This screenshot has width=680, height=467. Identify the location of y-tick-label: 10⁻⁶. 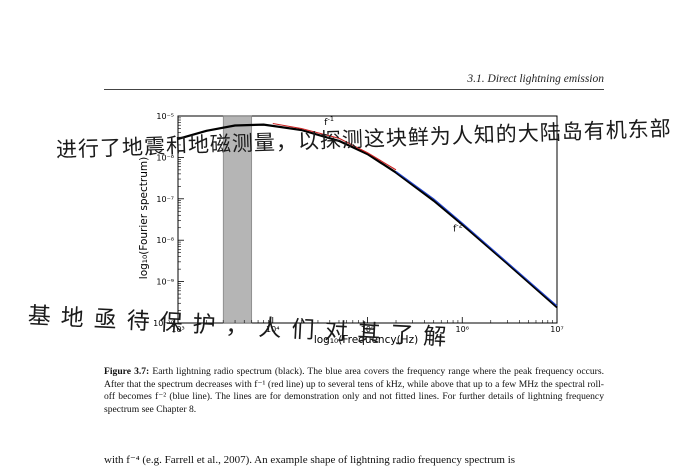
(165, 157).